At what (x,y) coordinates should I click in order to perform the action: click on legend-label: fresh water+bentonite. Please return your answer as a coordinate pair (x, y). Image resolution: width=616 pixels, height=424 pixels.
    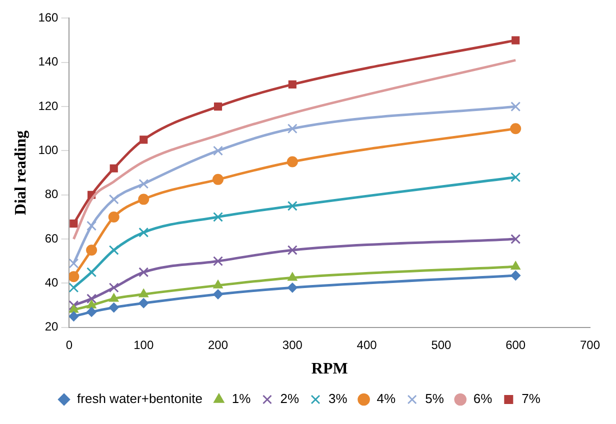
    Looking at the image, I should click on (139, 398).